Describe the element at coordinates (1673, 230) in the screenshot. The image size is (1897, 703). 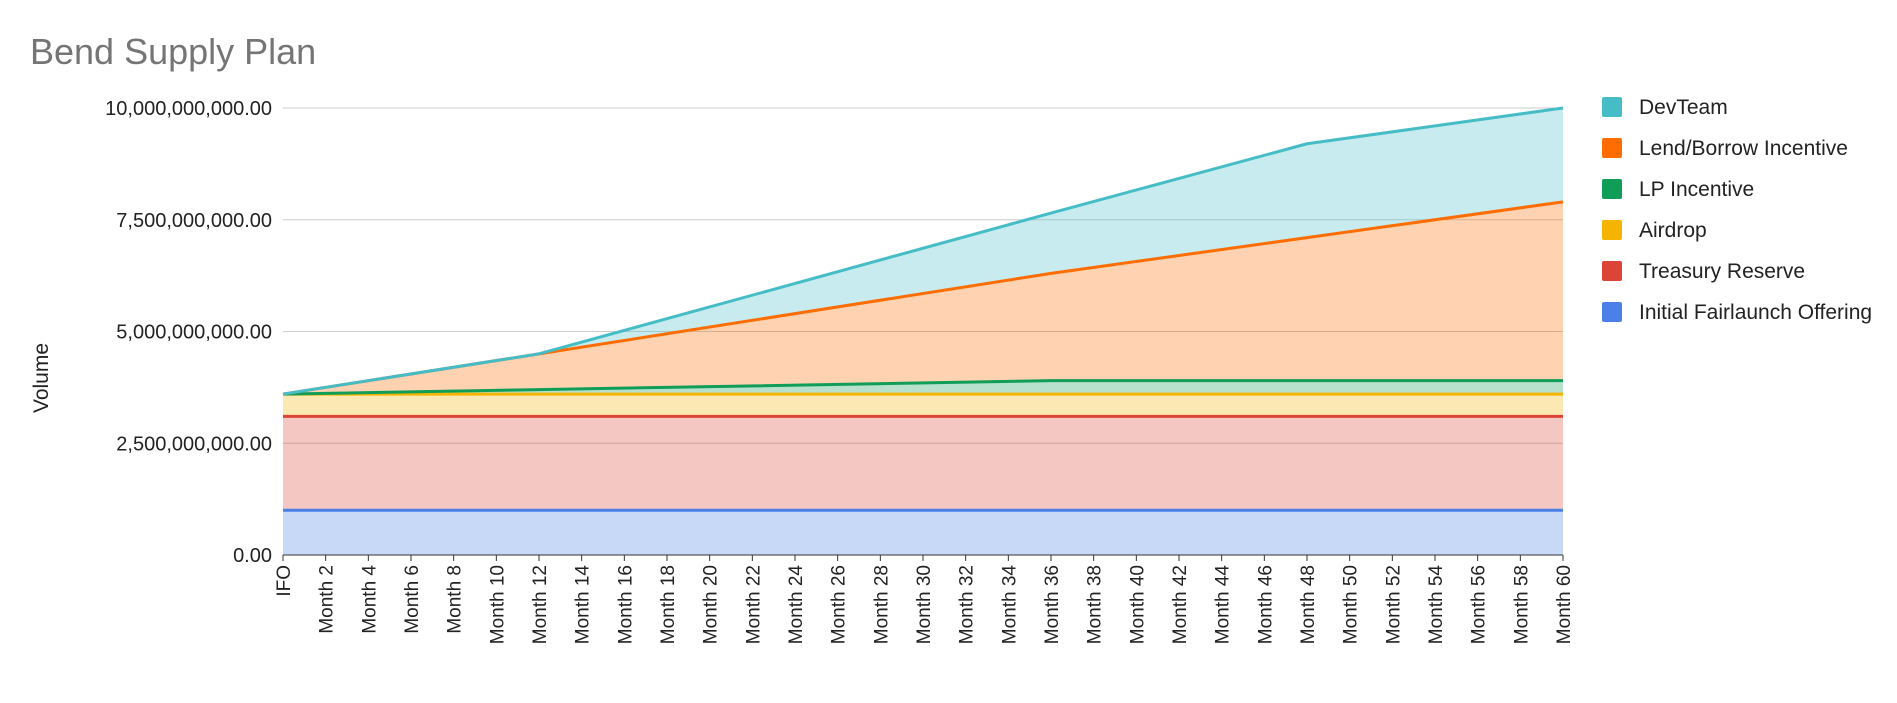
I see `legend-label: Airdrop` at that location.